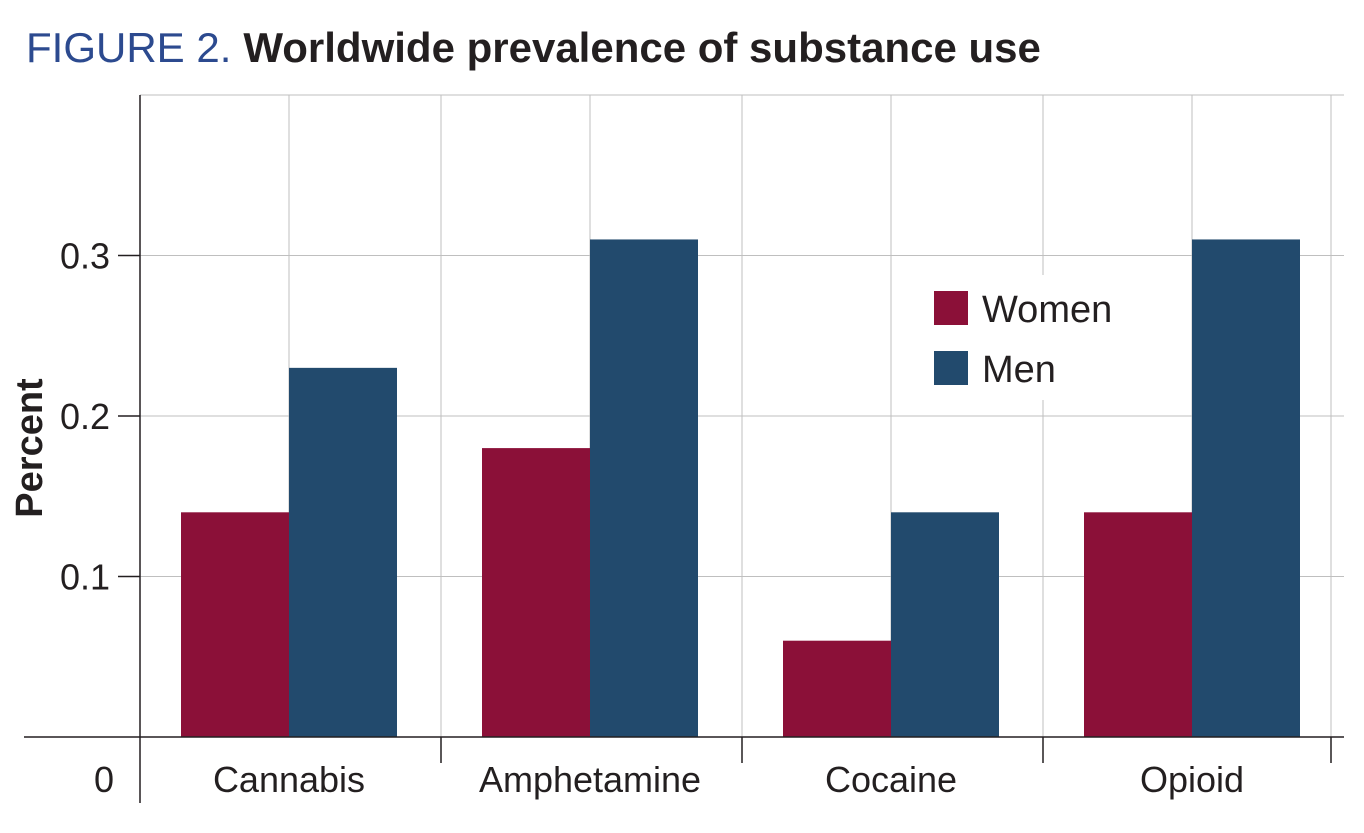 The image size is (1364, 833). I want to click on bar-women-cannabis, so click(235, 624).